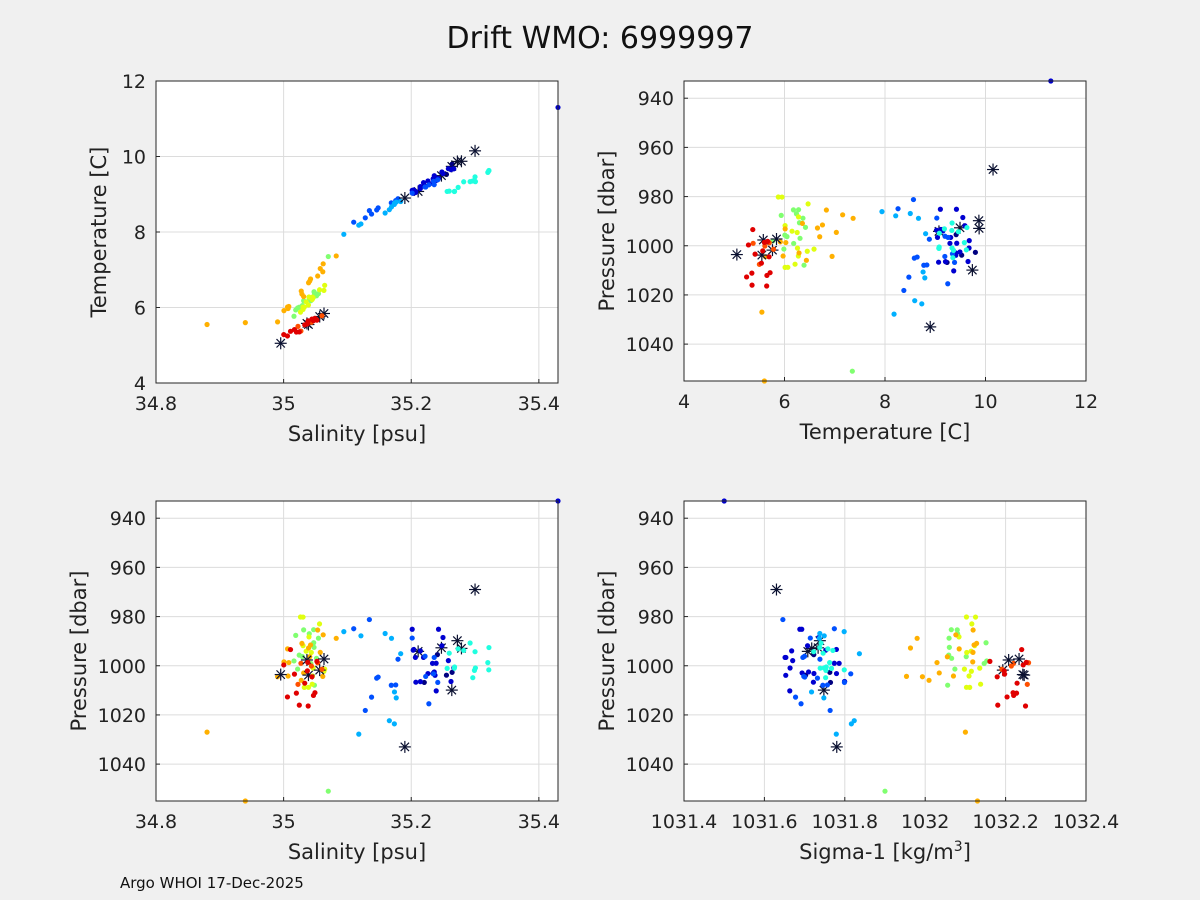 Image resolution: width=1200 pixels, height=900 pixels. Describe the element at coordinates (212, 883) in the screenshot. I see `footer-credit: Argo WHOI 17-Dec-2025` at that location.